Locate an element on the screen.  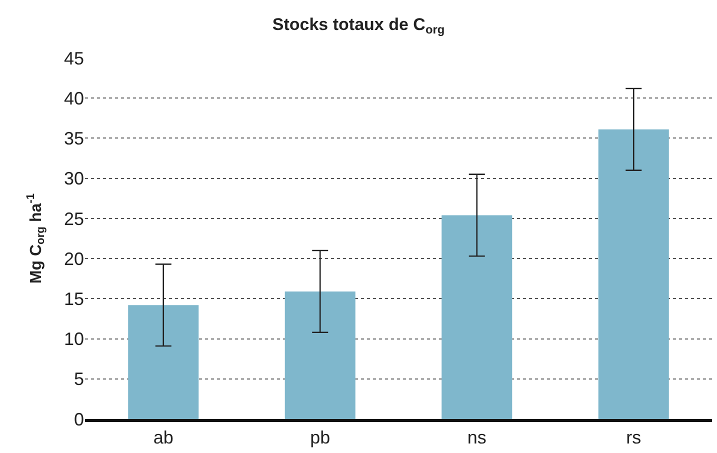
x-tick-label: ns is located at coordinates (476, 438).